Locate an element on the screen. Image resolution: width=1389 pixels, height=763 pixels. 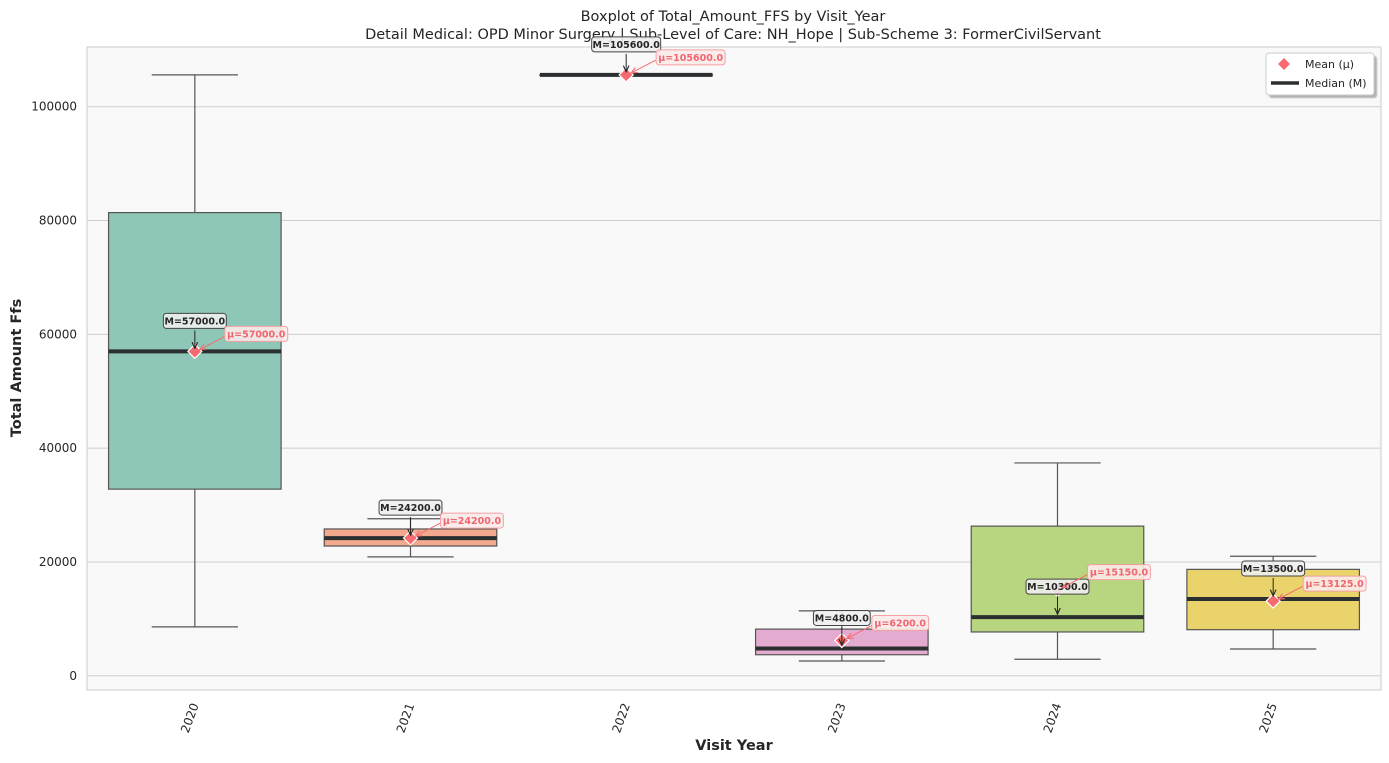
box-2025: M=13500.0μ=13125.0 is located at coordinates (1276, 602).